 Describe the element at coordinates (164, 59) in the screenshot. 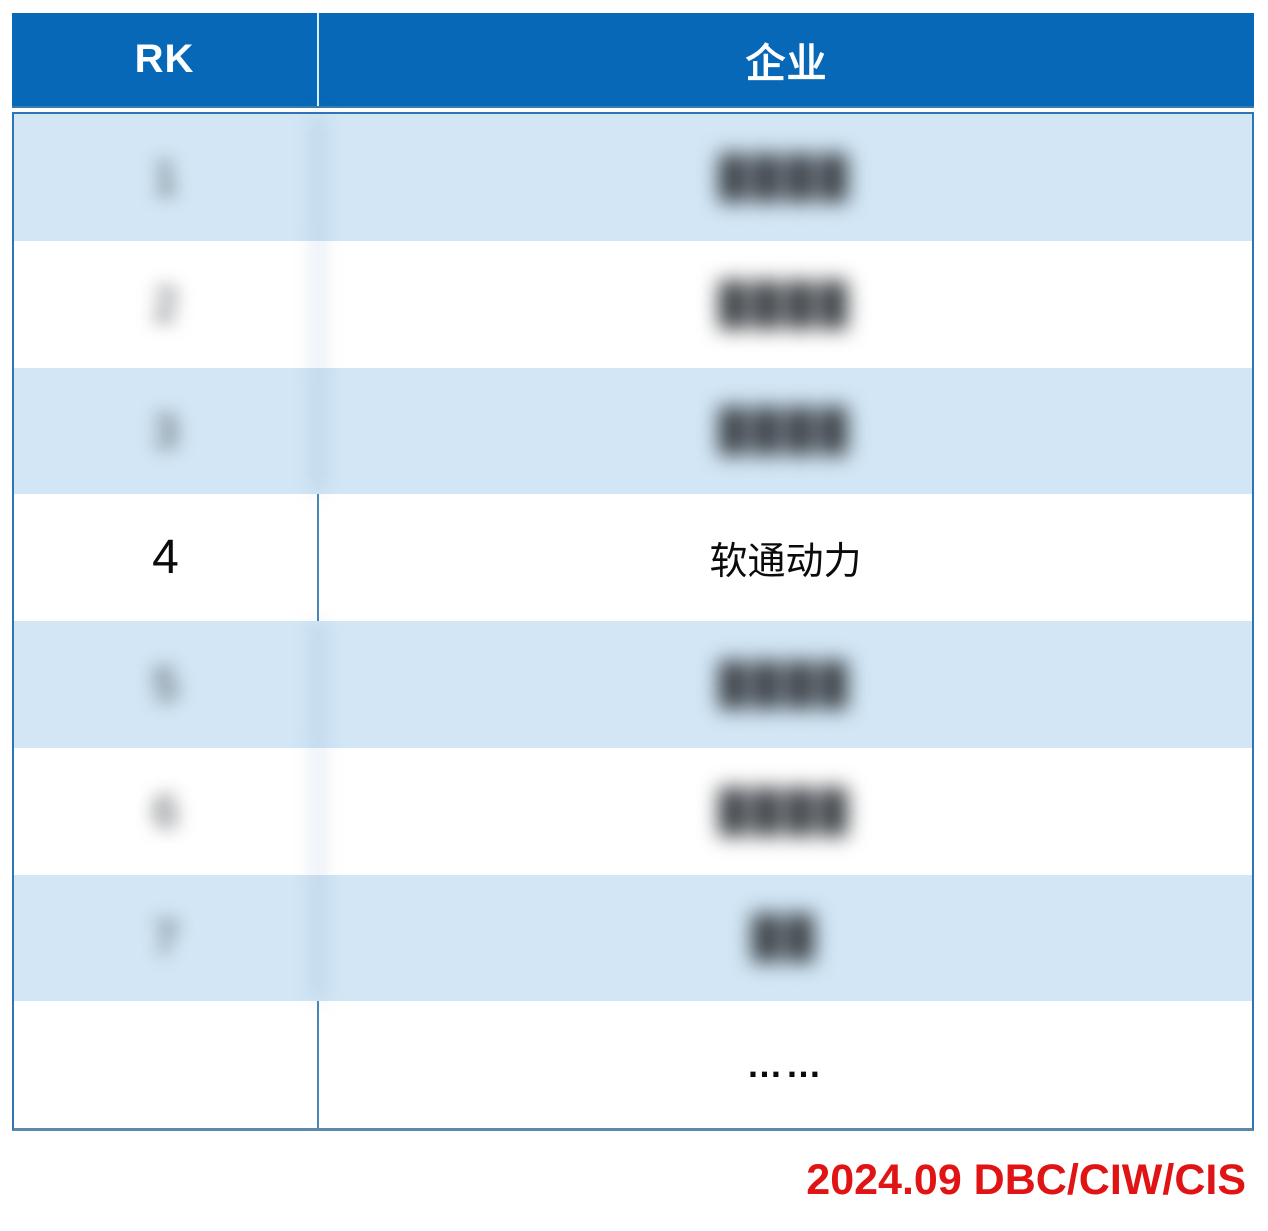

I see `header-rank: RK` at that location.